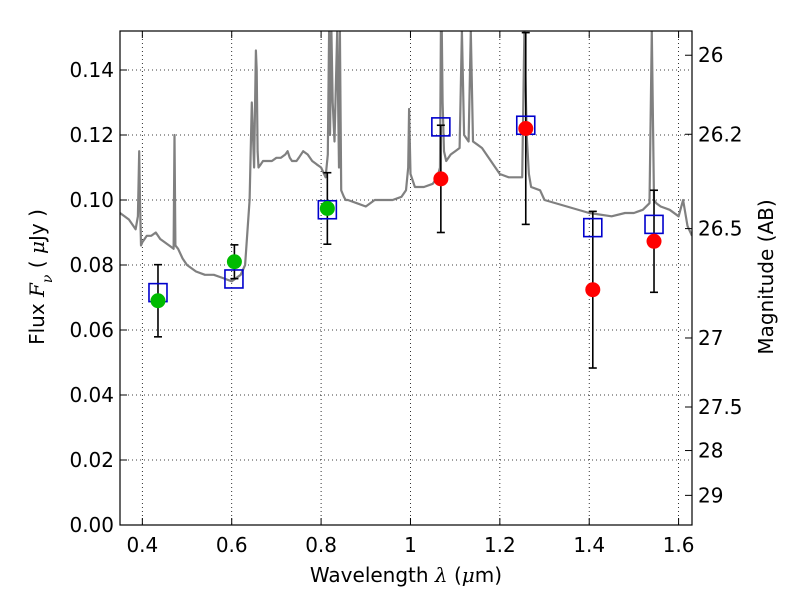  What do you see at coordinates (91, 525) in the screenshot?
I see `y-tick-label: 0.00` at bounding box center [91, 525].